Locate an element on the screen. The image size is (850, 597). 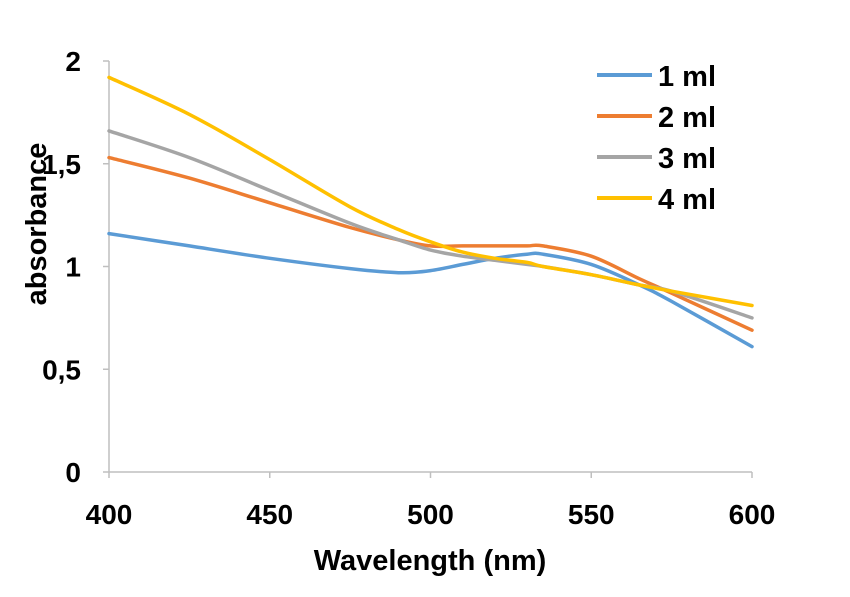
x-tick-label: 400 is located at coordinates (109, 514).